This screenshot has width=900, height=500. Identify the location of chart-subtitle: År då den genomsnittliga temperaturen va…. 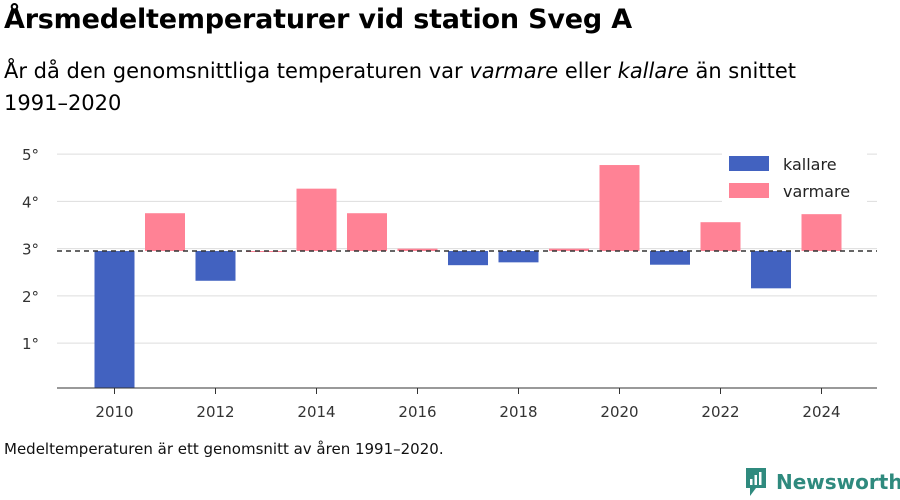
(434, 87).